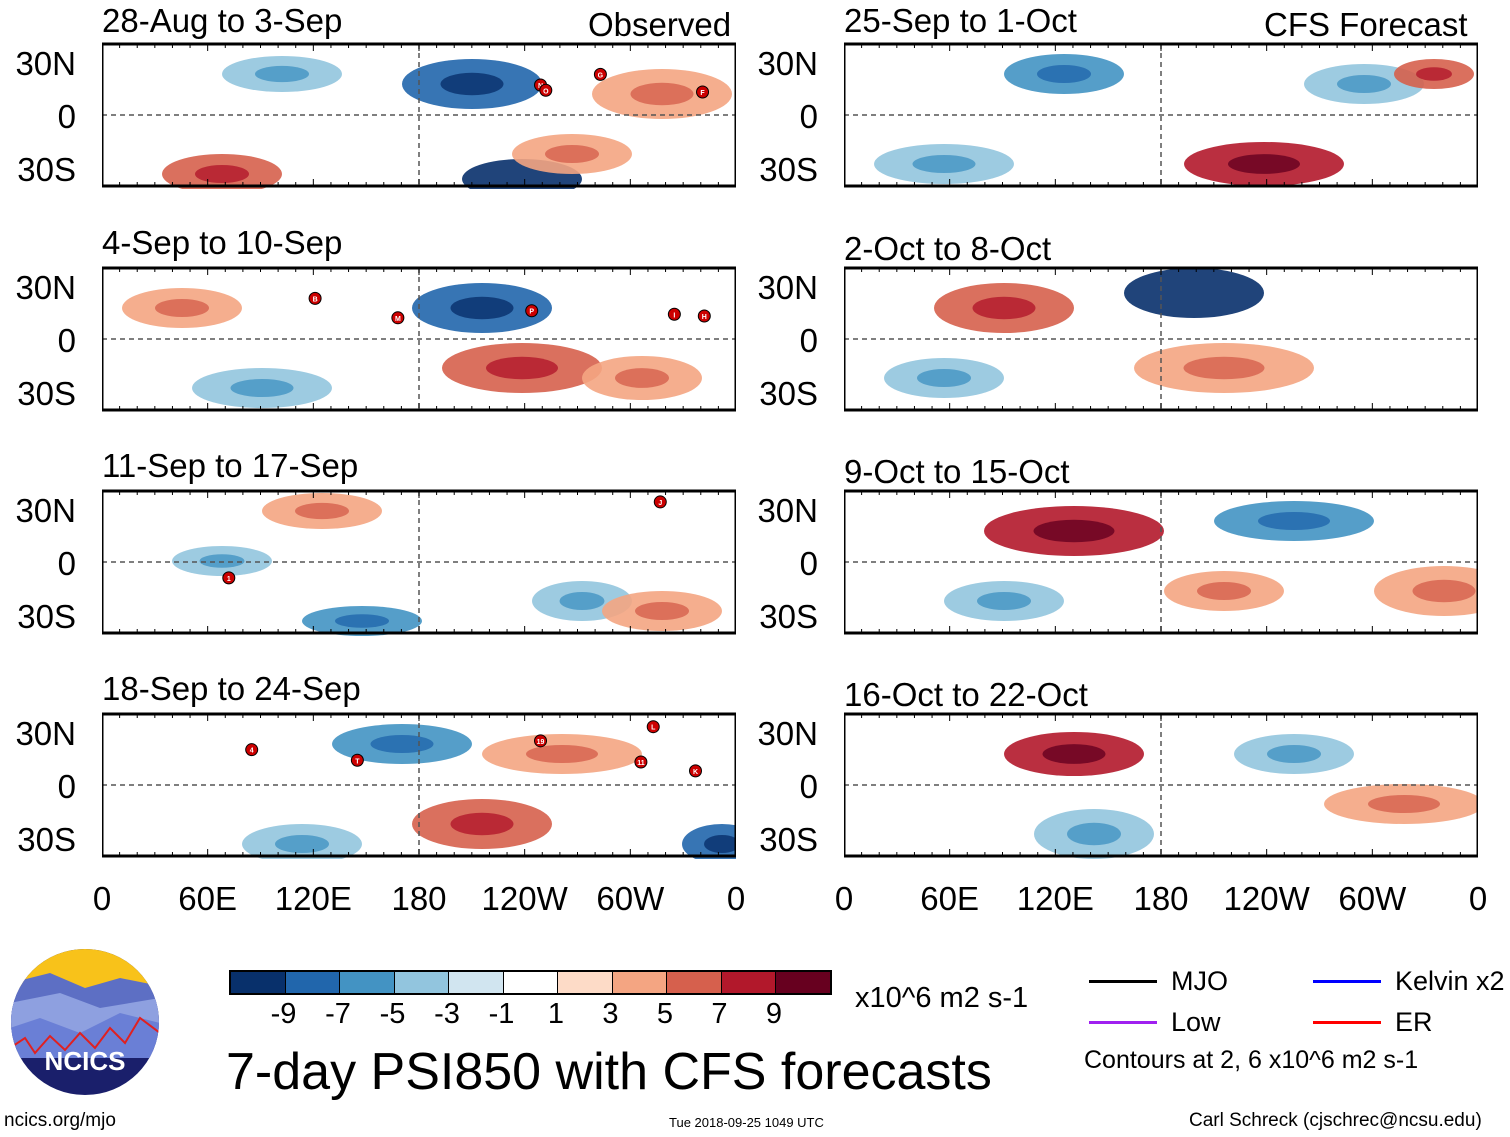 The width and height of the screenshot is (1510, 1137). Describe the element at coordinates (419, 115) in the screenshot. I see `map-panel: NO G F` at that location.